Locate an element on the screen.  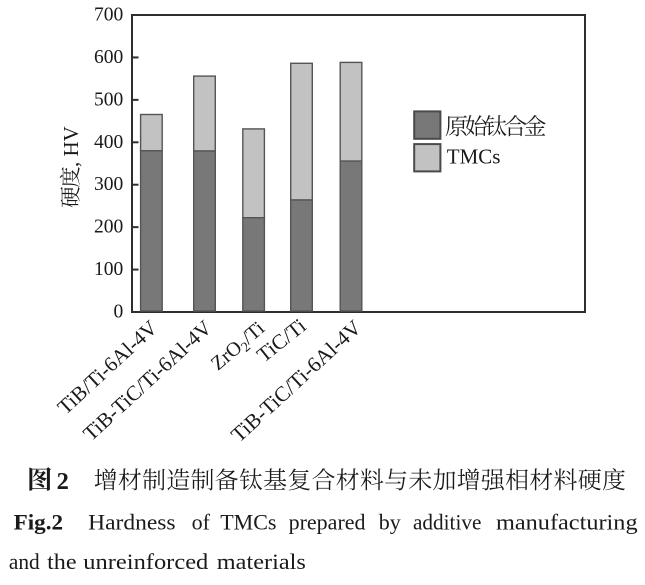
svg-text: unreinforced is located at coordinates (145, 561).